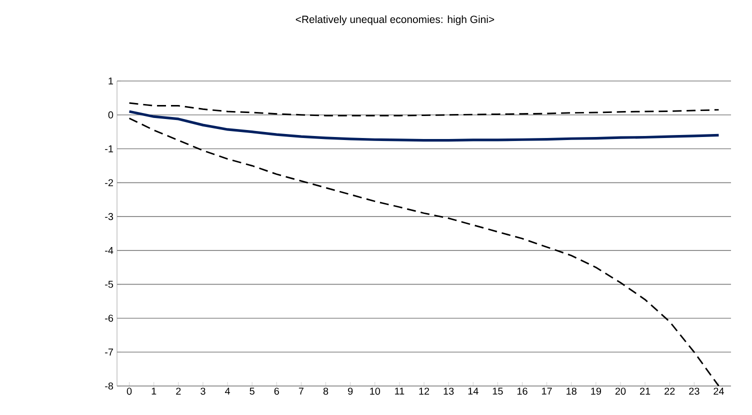  What do you see at coordinates (325, 391) in the screenshot?
I see `x-tick-label: 8` at bounding box center [325, 391].